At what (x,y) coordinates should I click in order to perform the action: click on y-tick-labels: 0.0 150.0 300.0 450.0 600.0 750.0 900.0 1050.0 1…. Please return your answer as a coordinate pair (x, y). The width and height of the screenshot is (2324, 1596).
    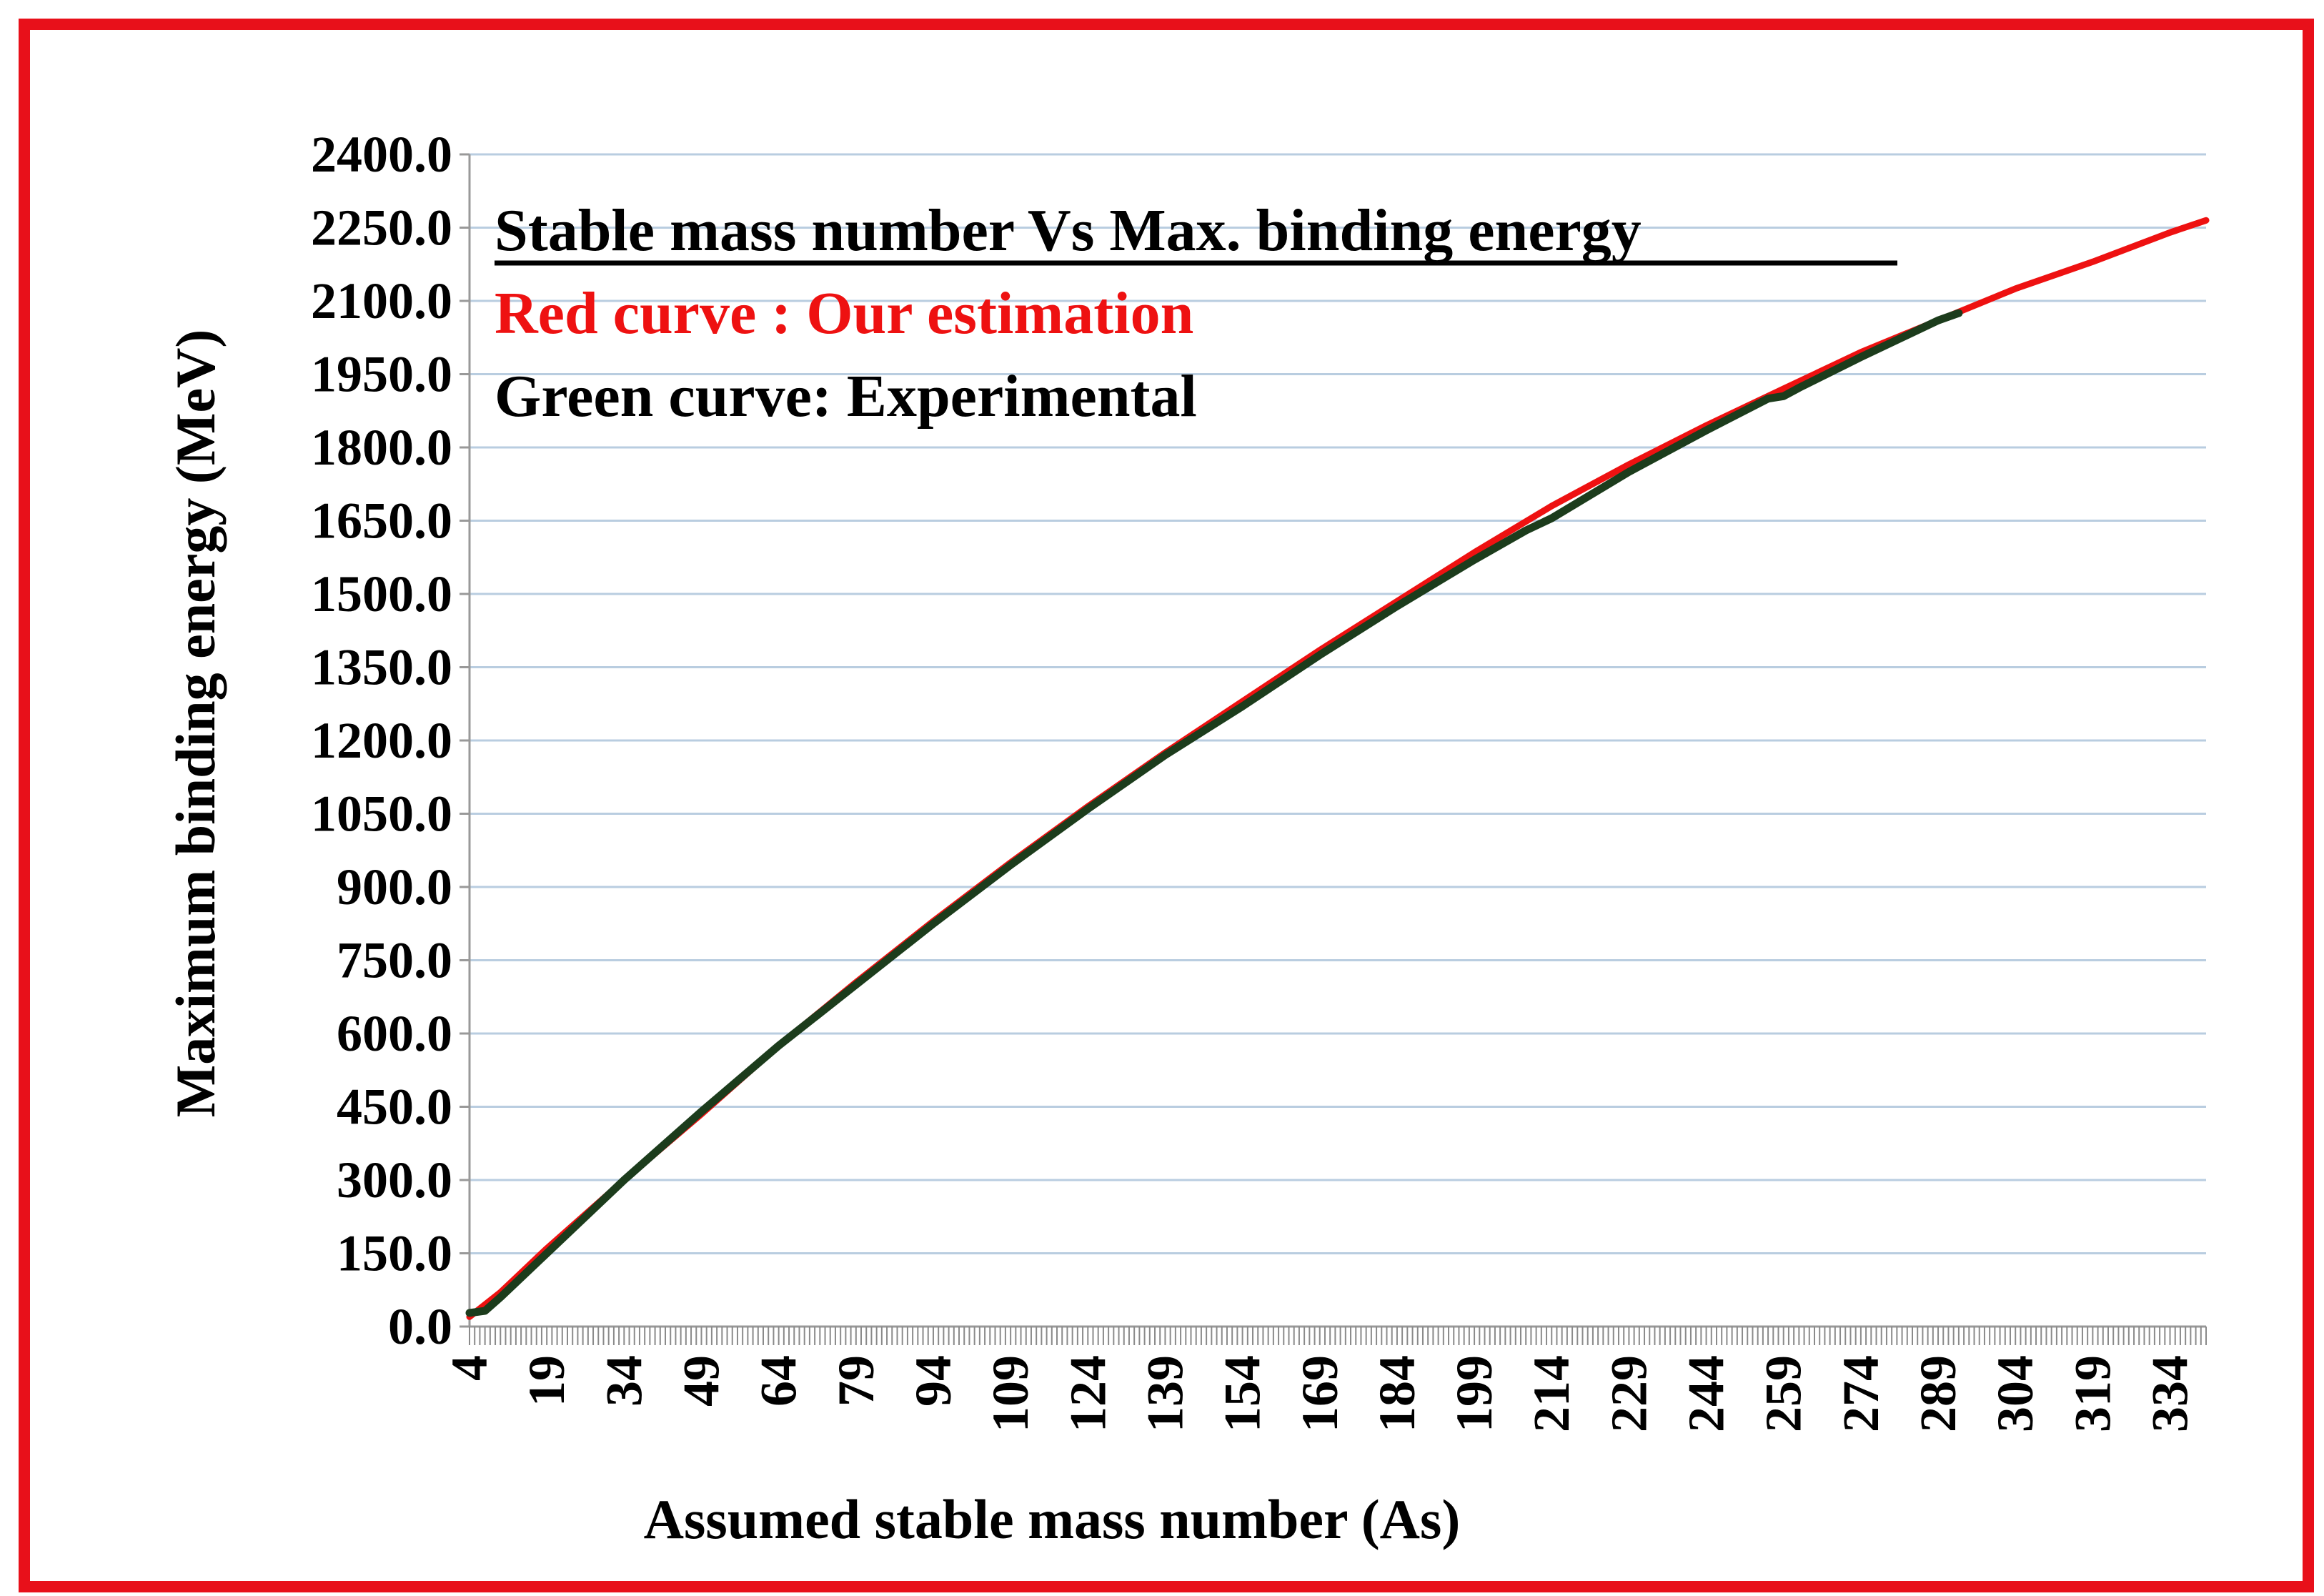
    Looking at the image, I should click on (381, 740).